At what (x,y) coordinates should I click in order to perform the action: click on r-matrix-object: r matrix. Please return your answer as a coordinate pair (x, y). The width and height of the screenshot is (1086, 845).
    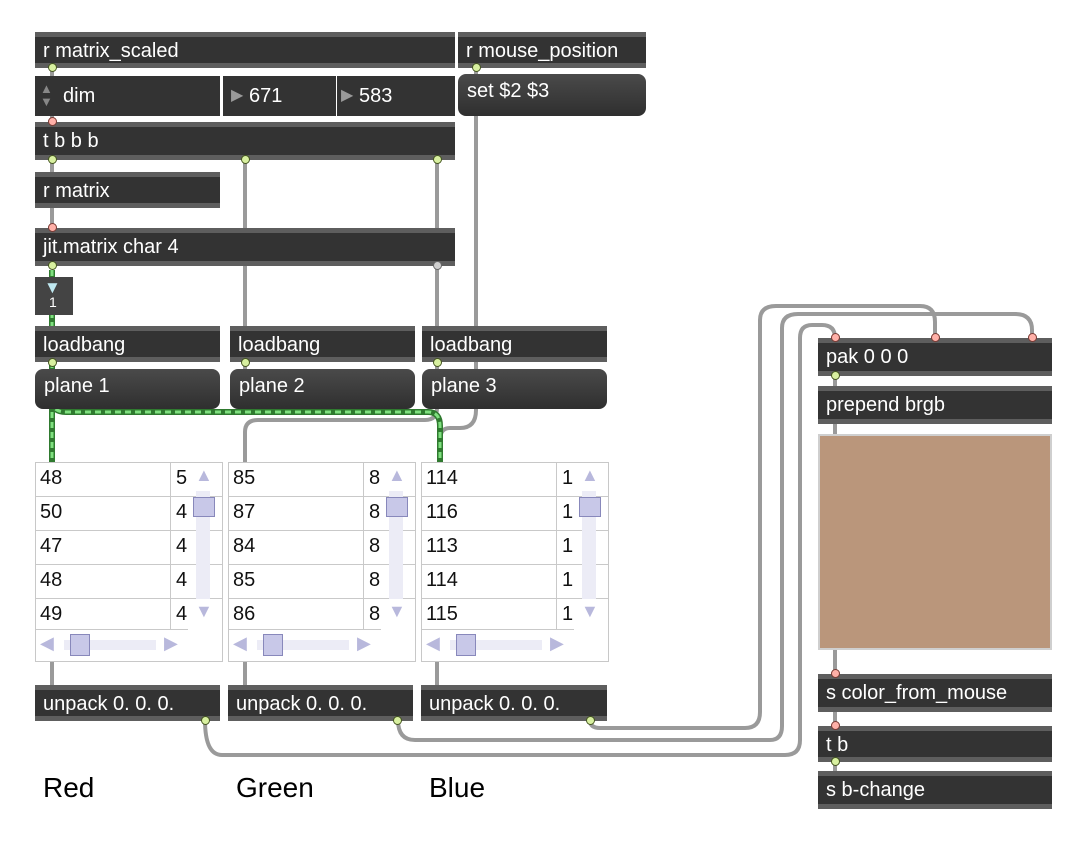
    Looking at the image, I should click on (127, 190).